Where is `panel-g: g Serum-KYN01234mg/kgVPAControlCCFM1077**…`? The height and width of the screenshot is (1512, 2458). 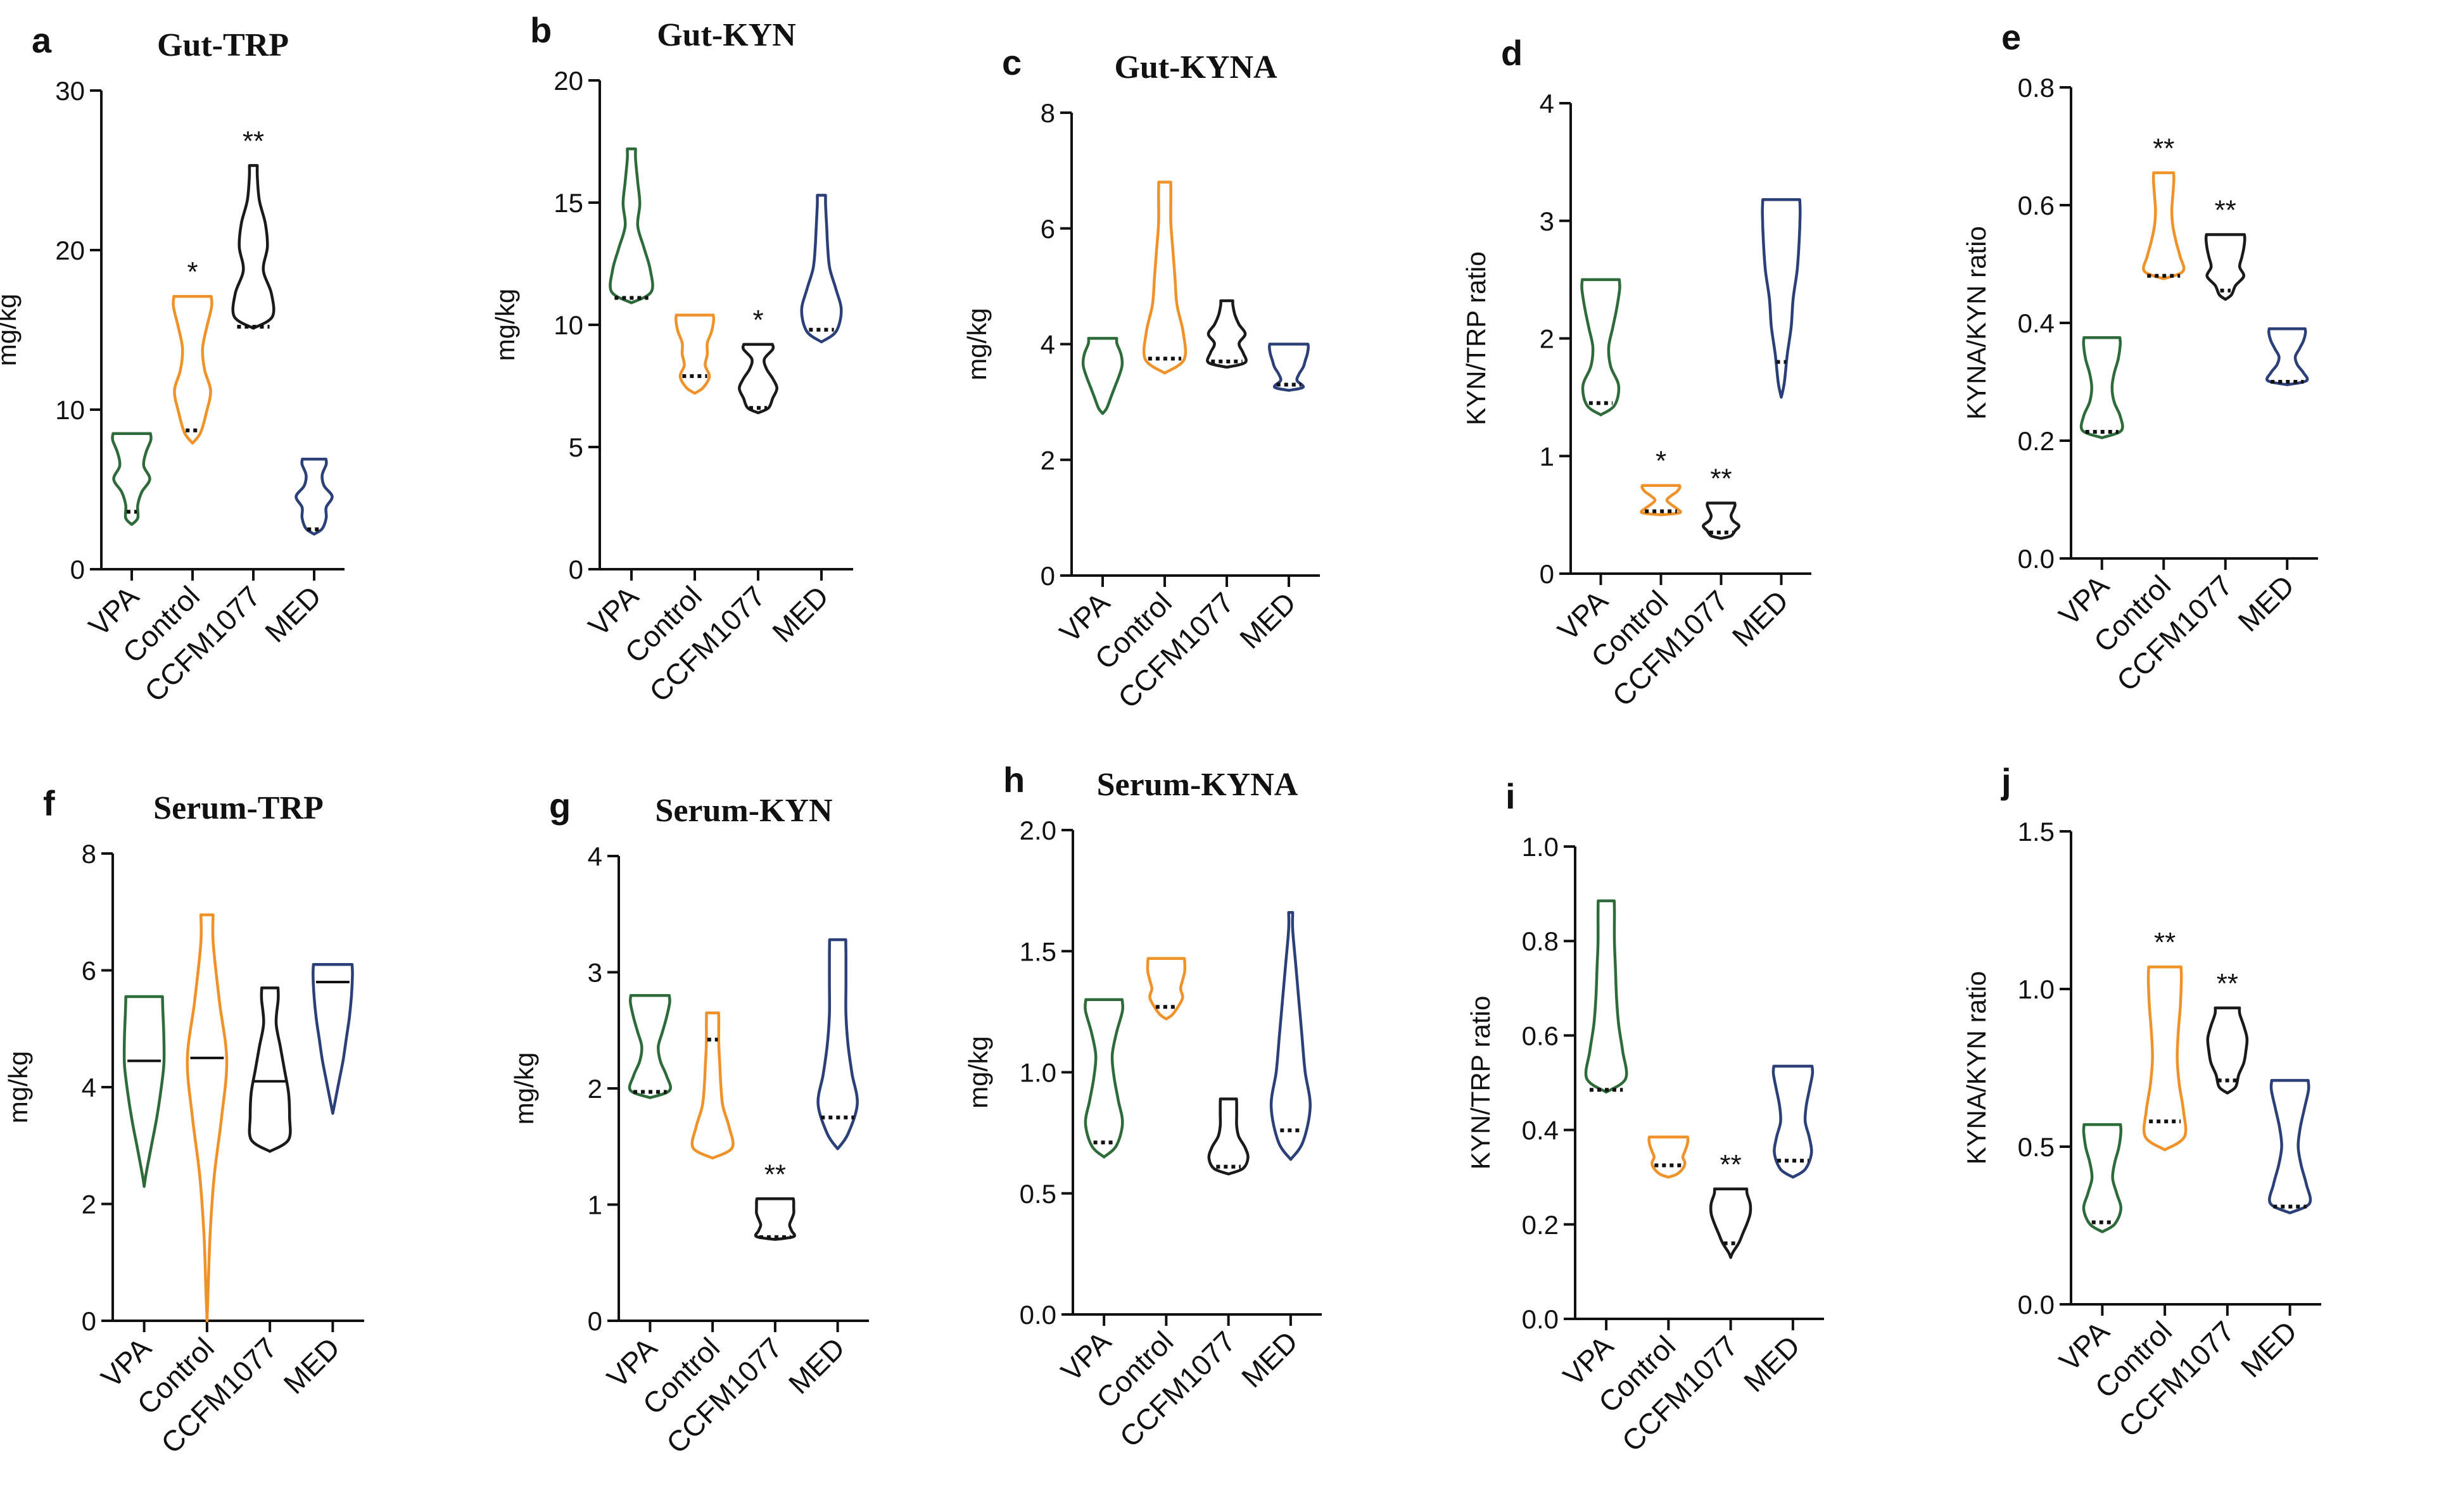 panel-g: g Serum-KYN01234mg/kgVPAControlCCFM1077**… is located at coordinates (689, 1122).